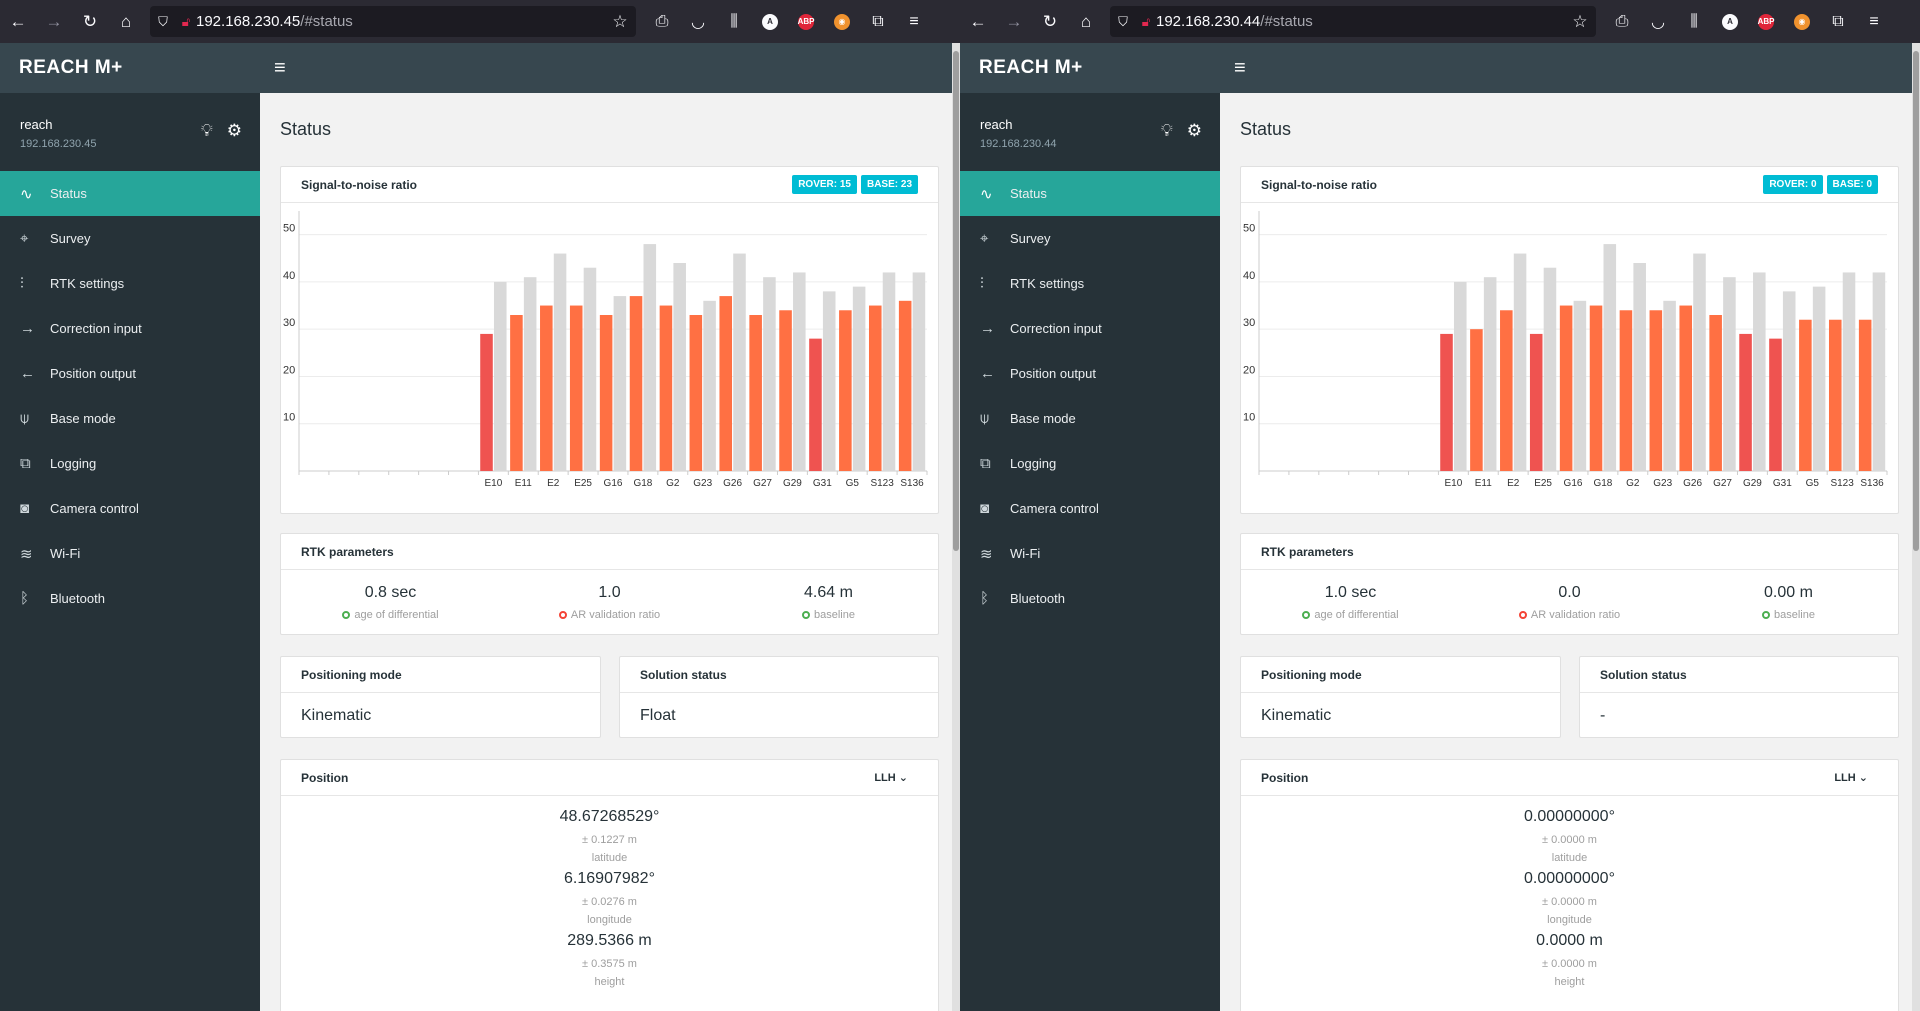  Describe the element at coordinates (658, 715) in the screenshot. I see `solution-status-value: Float` at that location.